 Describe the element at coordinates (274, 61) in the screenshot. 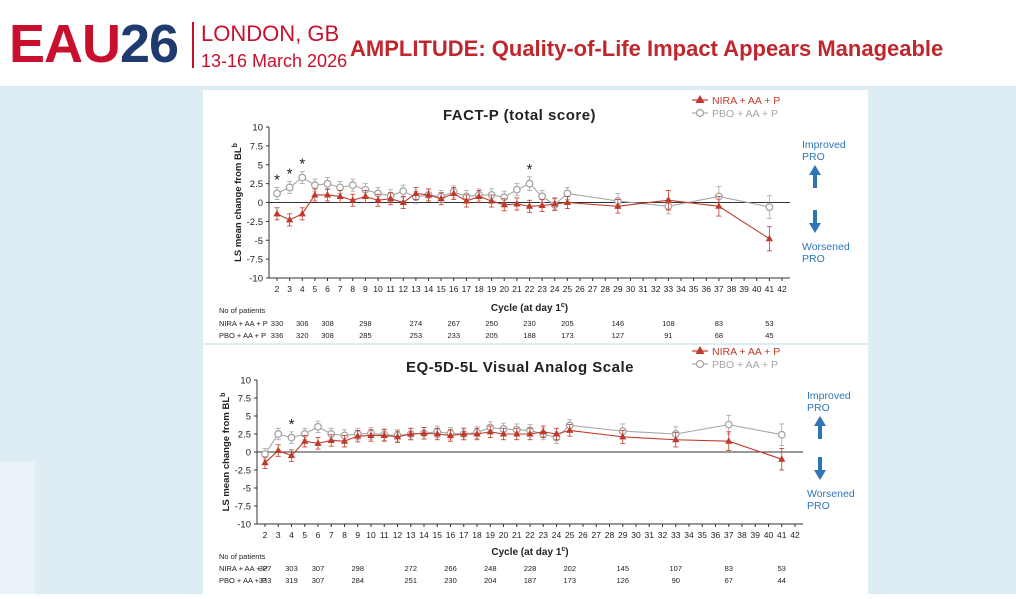

I see `congress-dates: 13-16 March 2026` at that location.